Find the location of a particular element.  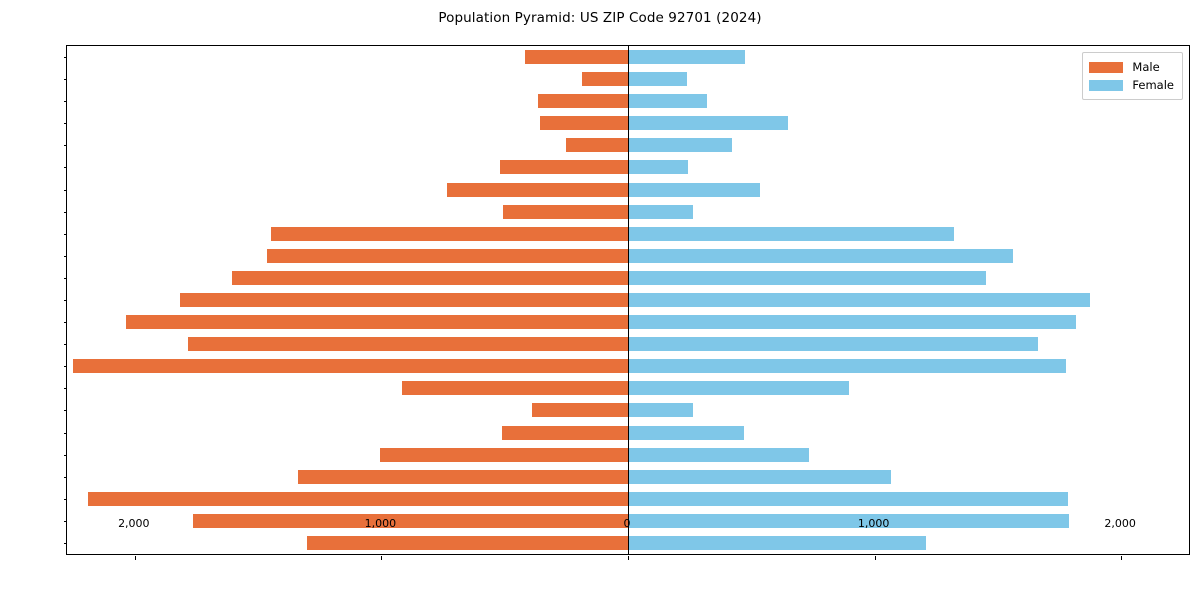

legend-swatch-male-icon is located at coordinates (1106, 67).